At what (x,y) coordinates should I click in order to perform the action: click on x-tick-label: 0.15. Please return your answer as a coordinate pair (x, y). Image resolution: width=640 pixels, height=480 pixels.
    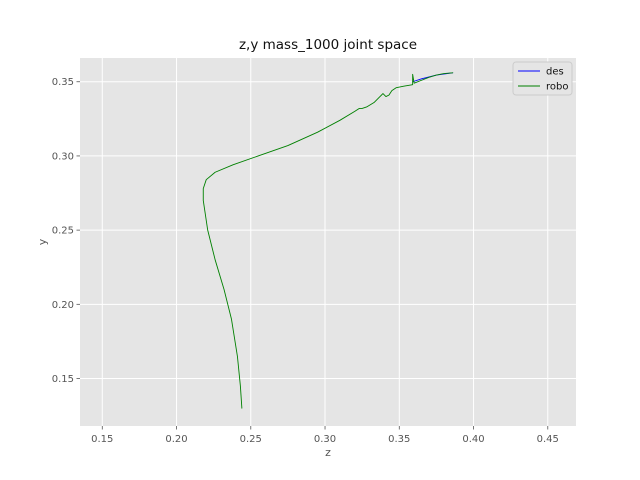
    Looking at the image, I should click on (102, 439).